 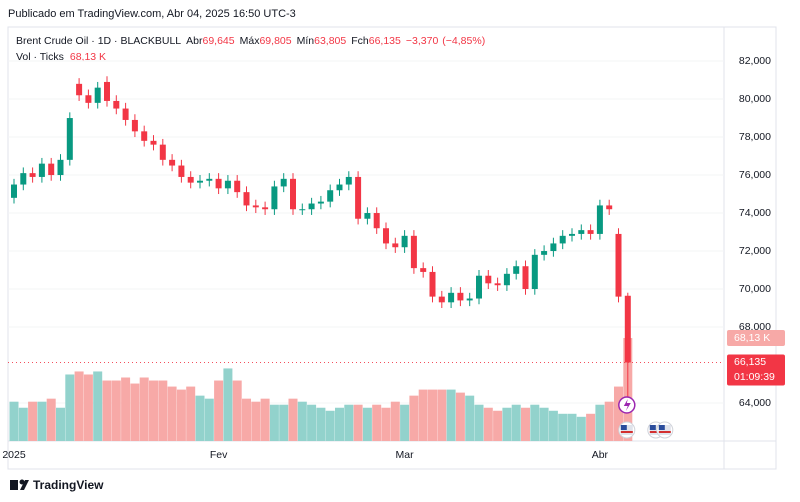 I want to click on change-pct: (−4,85%), so click(x=463, y=41).